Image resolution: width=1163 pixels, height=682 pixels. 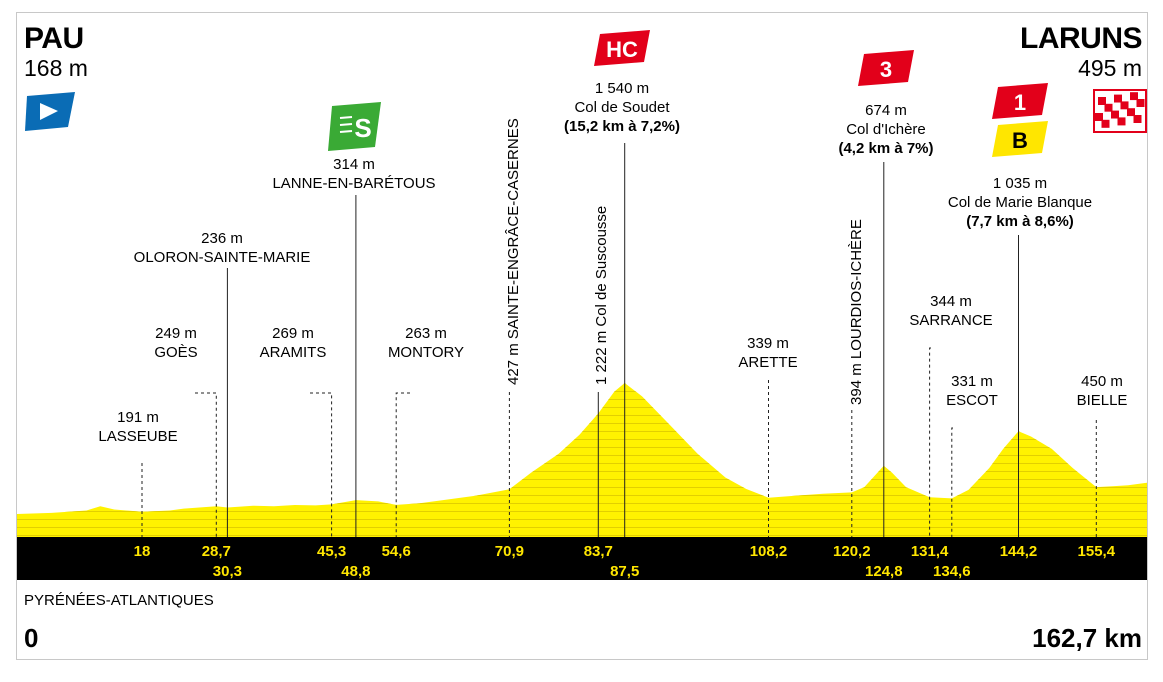 What do you see at coordinates (354, 346) in the screenshot?
I see `waypoint: 314 m LANNE-EN-BARÉTOUS` at bounding box center [354, 346].